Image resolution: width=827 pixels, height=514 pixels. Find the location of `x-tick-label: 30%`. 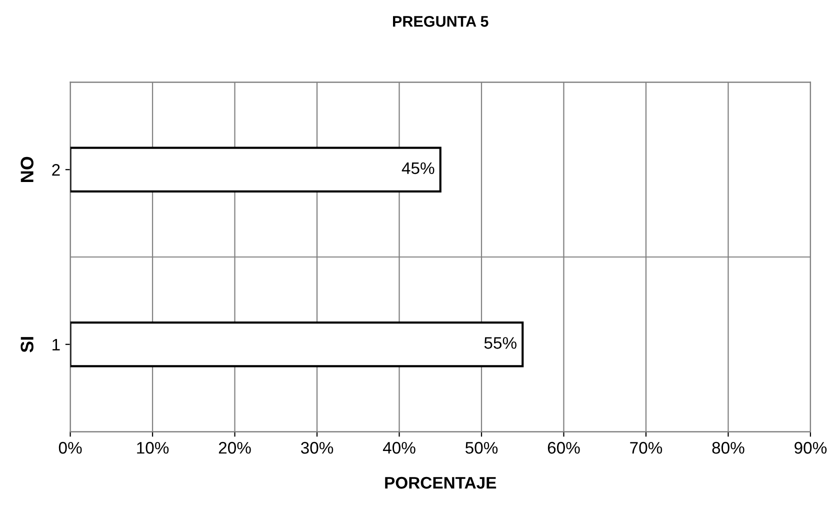

x-tick-label: 30% is located at coordinates (317, 448).